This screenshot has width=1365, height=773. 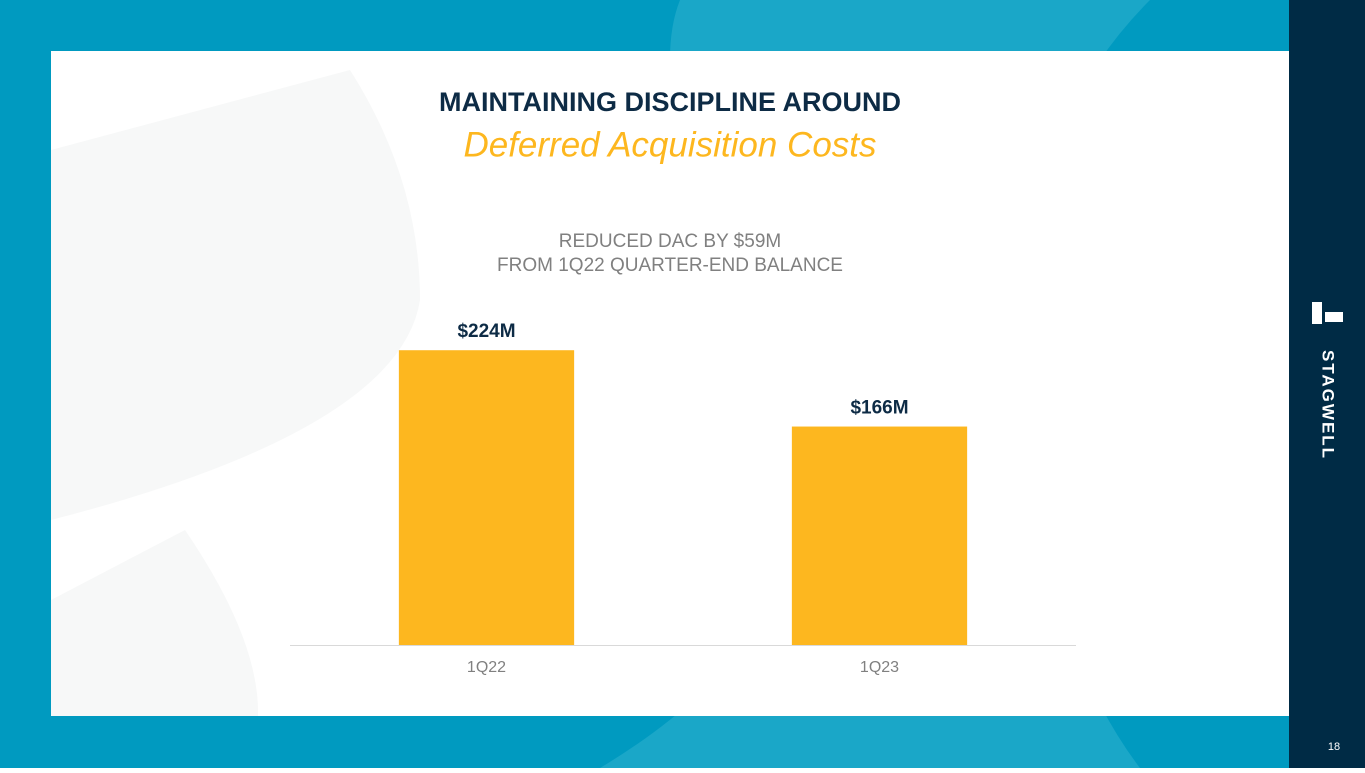 I want to click on logo: STAGWELL, so click(x=1328, y=405).